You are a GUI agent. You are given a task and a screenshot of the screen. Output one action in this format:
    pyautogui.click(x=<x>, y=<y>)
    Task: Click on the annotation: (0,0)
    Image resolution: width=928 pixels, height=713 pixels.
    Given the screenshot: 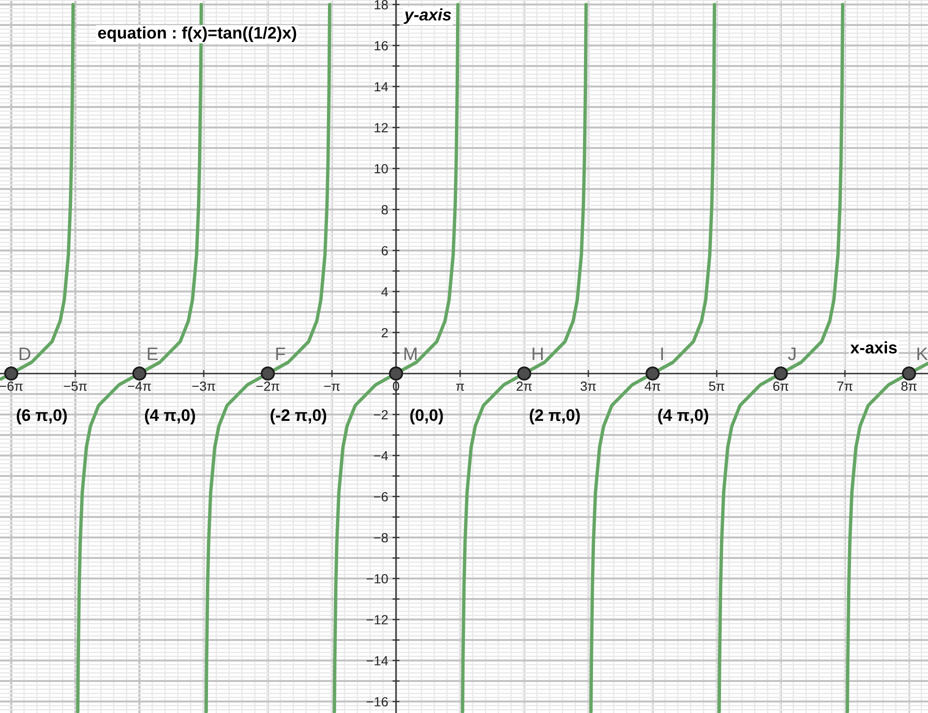 What is the action you would take?
    pyautogui.click(x=426, y=416)
    